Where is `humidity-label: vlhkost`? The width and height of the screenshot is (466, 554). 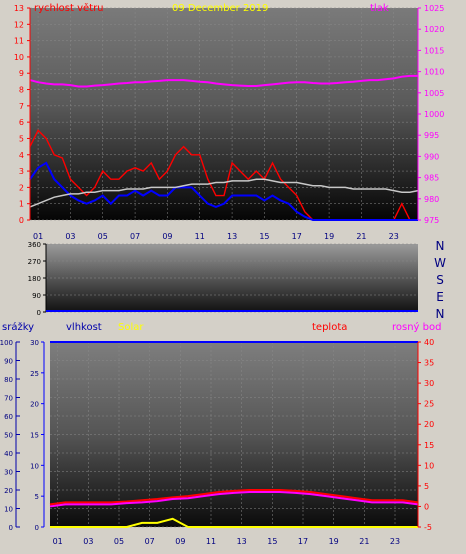
humidity-label: vlhkost is located at coordinates (84, 327).